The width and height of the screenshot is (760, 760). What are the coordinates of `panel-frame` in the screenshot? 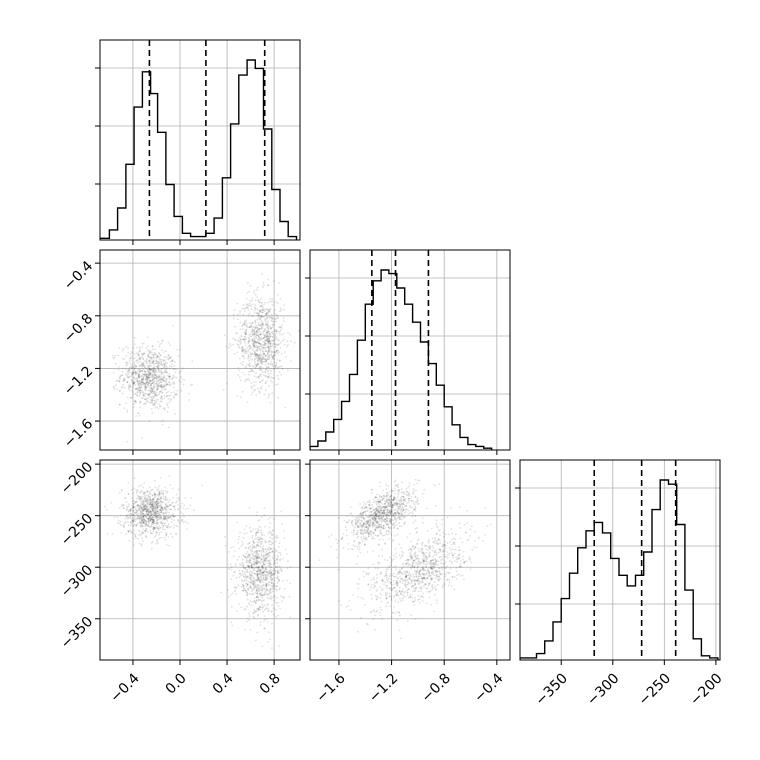 It's located at (410, 350).